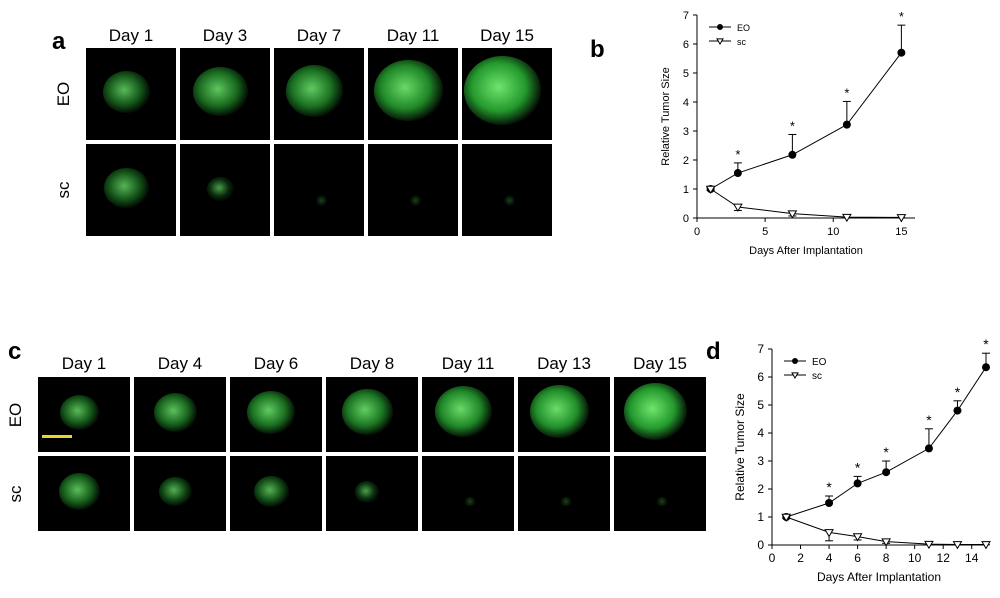 Image resolution: width=1000 pixels, height=598 pixels. Describe the element at coordinates (857, 558) in the screenshot. I see `x-tick-label: 6` at that location.